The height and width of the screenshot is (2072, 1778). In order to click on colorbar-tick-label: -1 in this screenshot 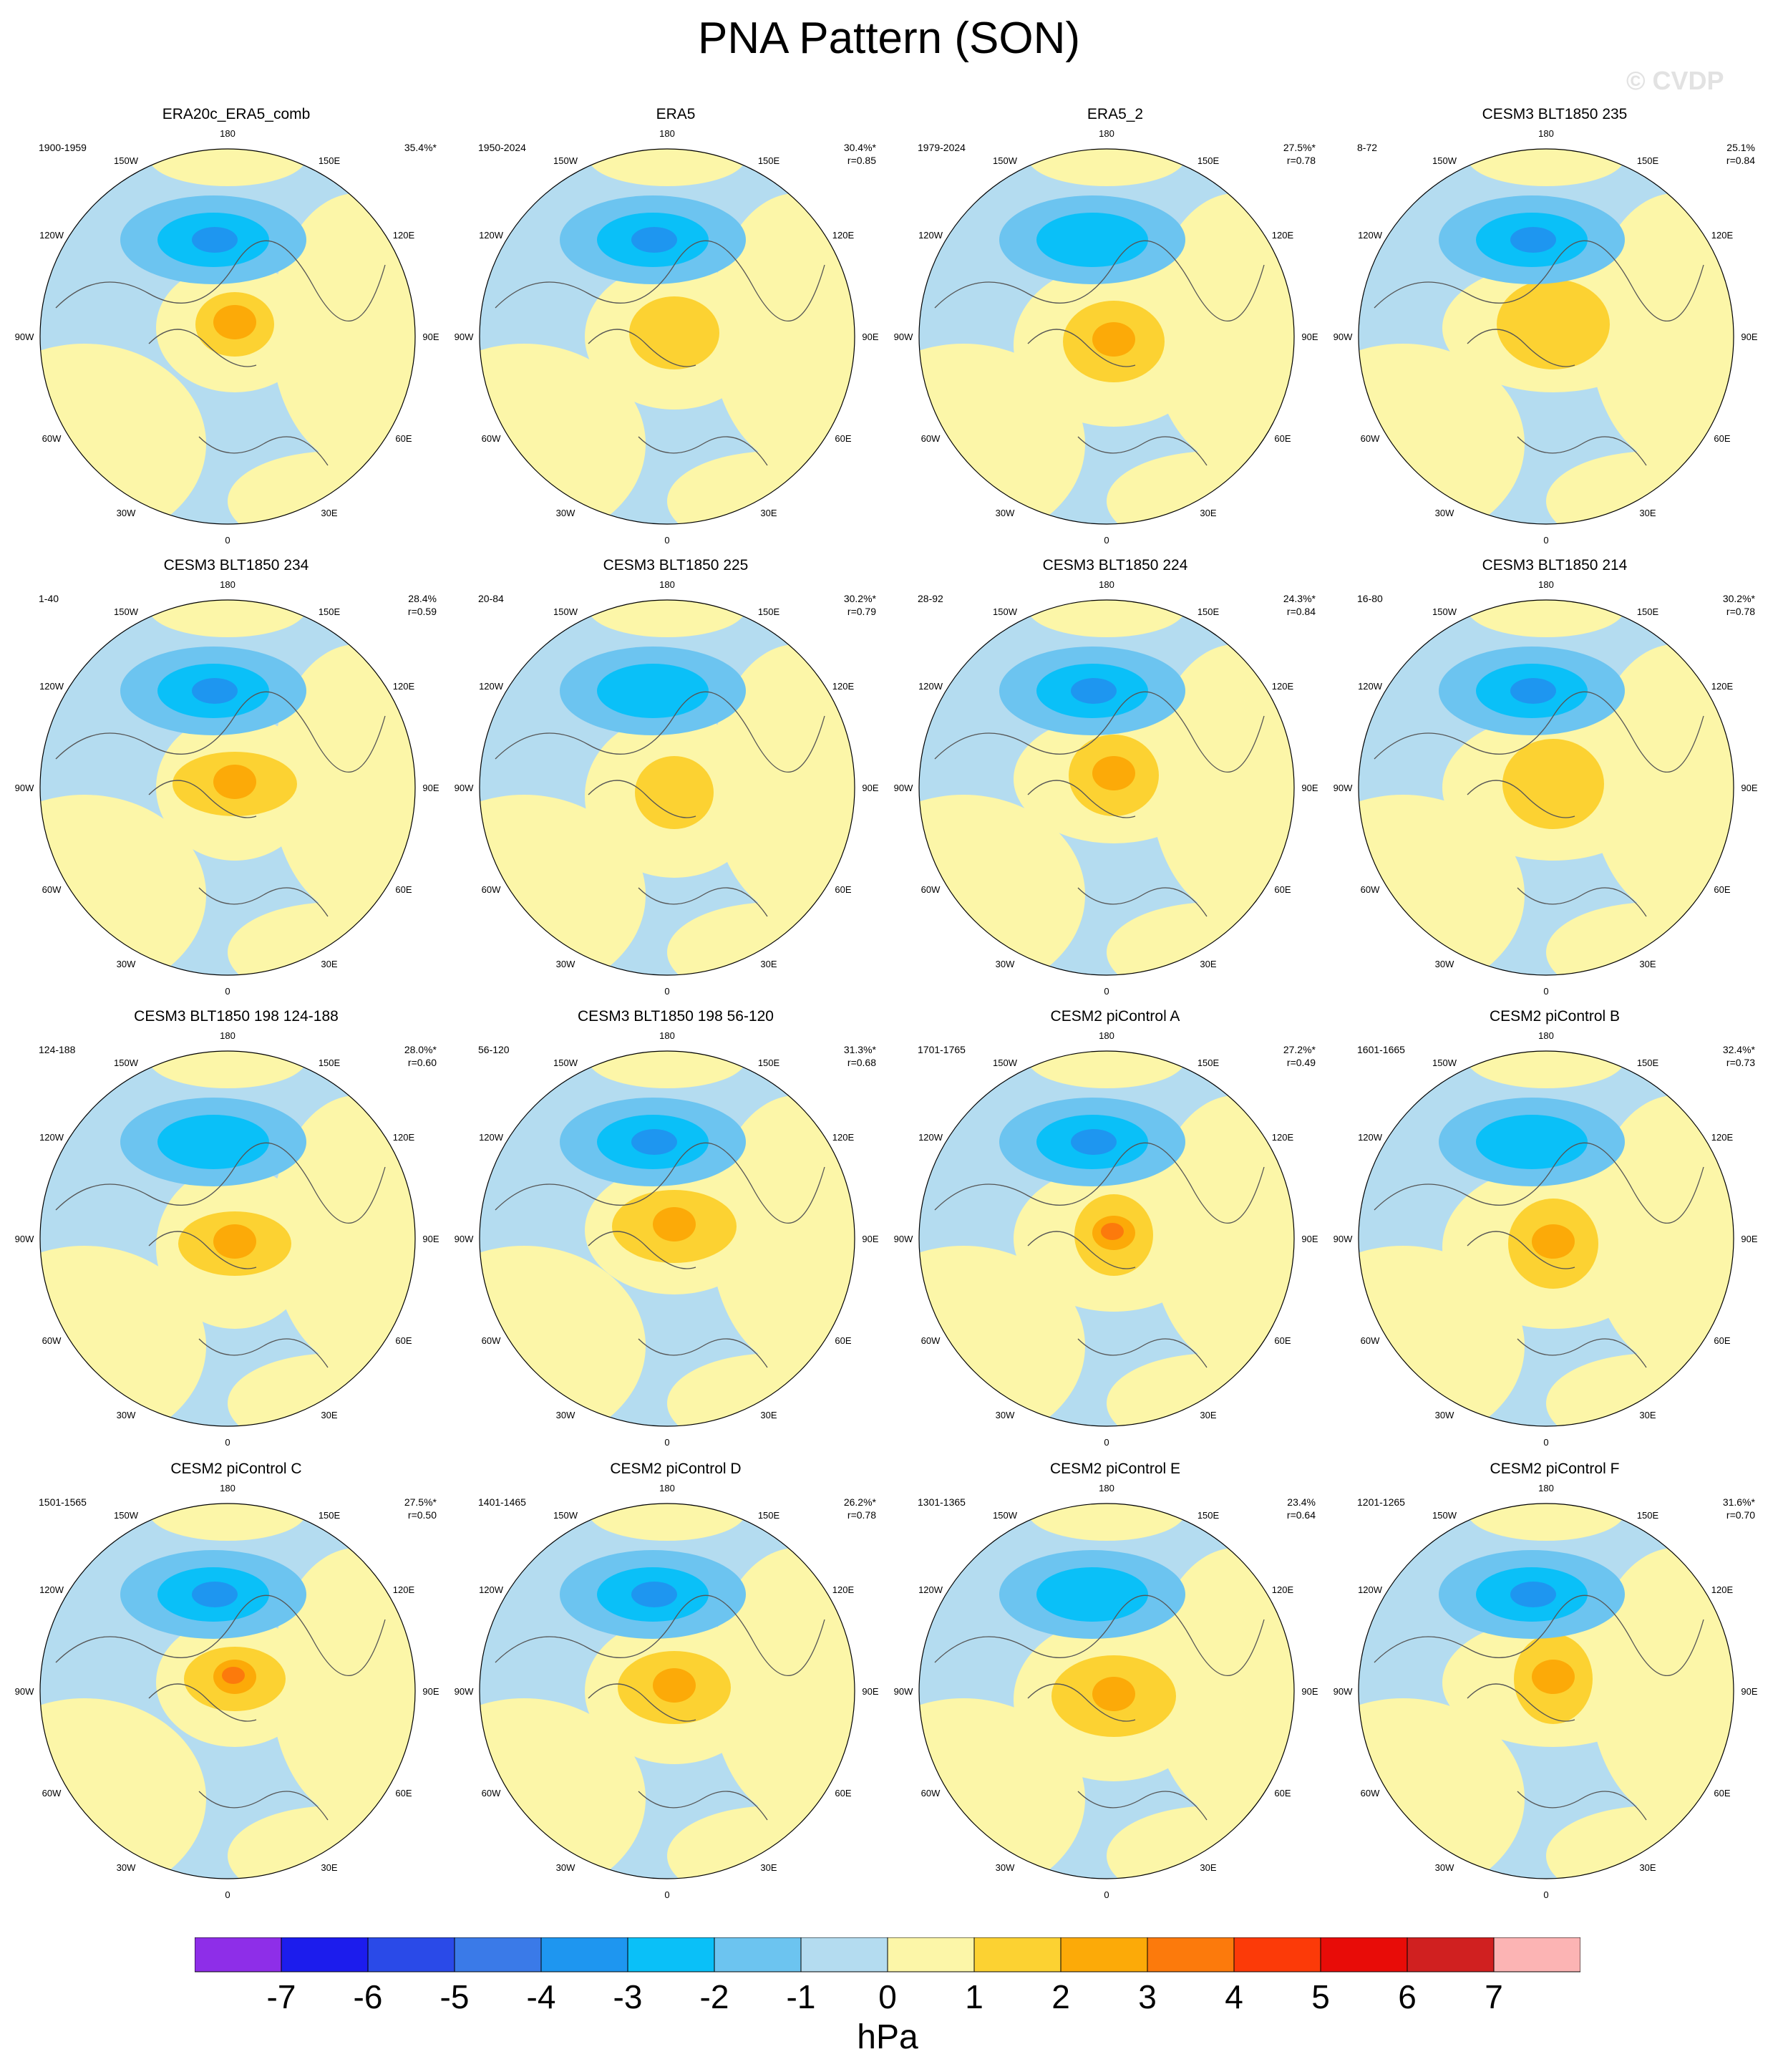, I will do `click(801, 1996)`.